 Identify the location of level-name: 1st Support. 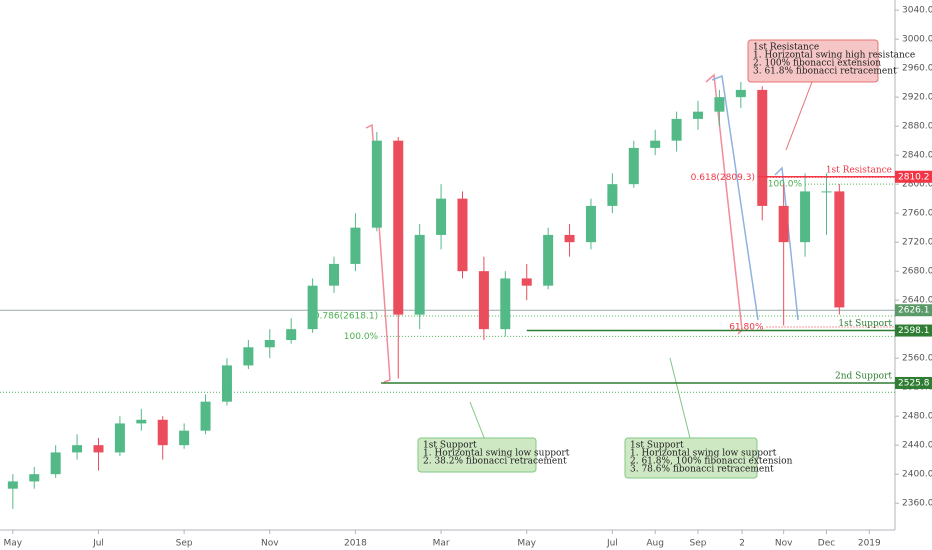
(865, 324).